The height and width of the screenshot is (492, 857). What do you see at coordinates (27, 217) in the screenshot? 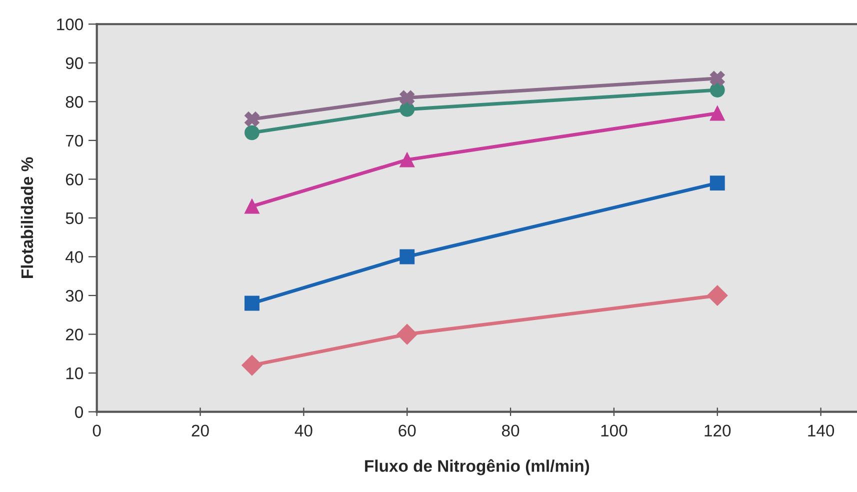
I see `y-axis-title: Flotabilidade %` at bounding box center [27, 217].